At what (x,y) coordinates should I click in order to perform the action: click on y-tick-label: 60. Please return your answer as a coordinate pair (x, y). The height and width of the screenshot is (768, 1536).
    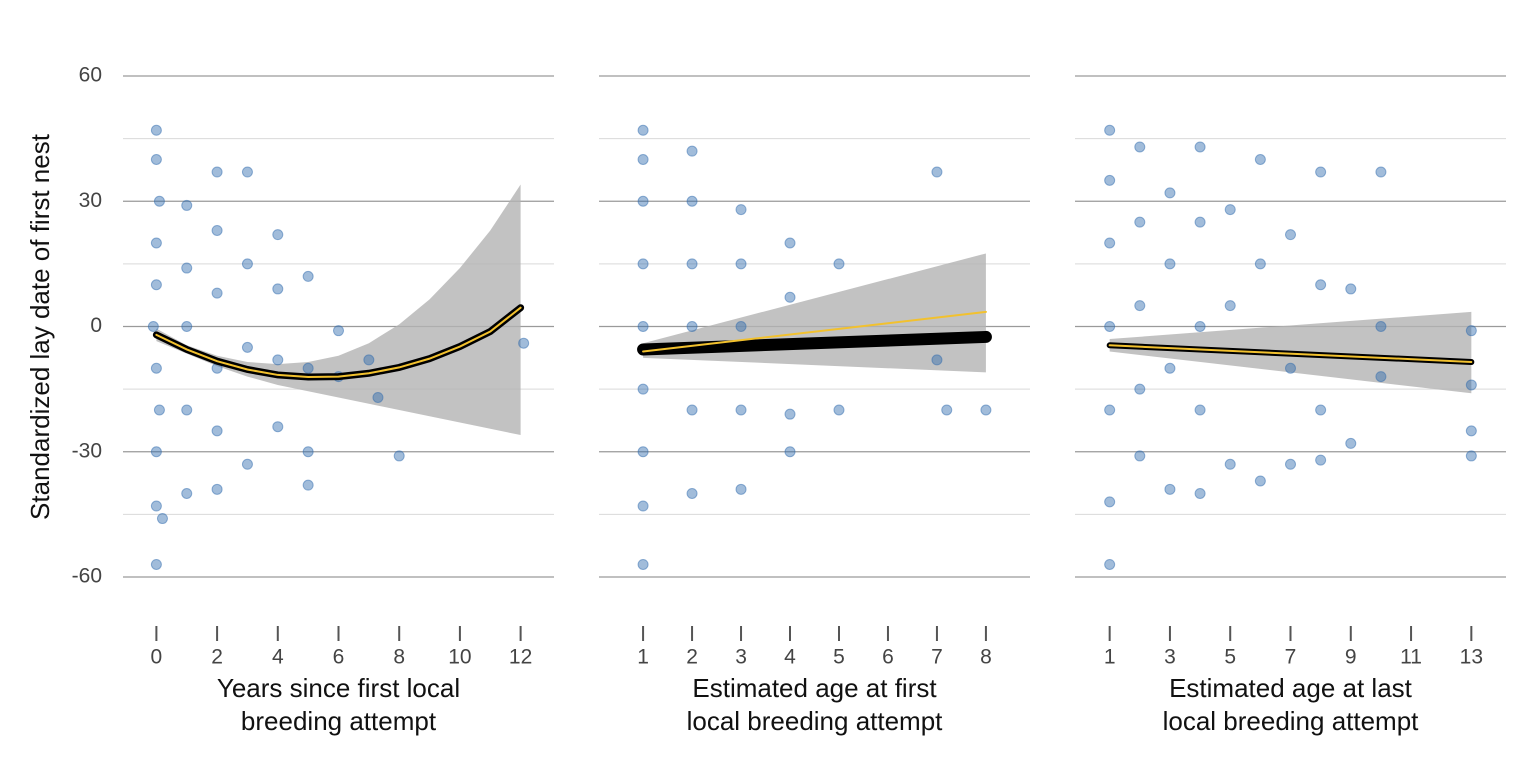
    Looking at the image, I should click on (90, 75).